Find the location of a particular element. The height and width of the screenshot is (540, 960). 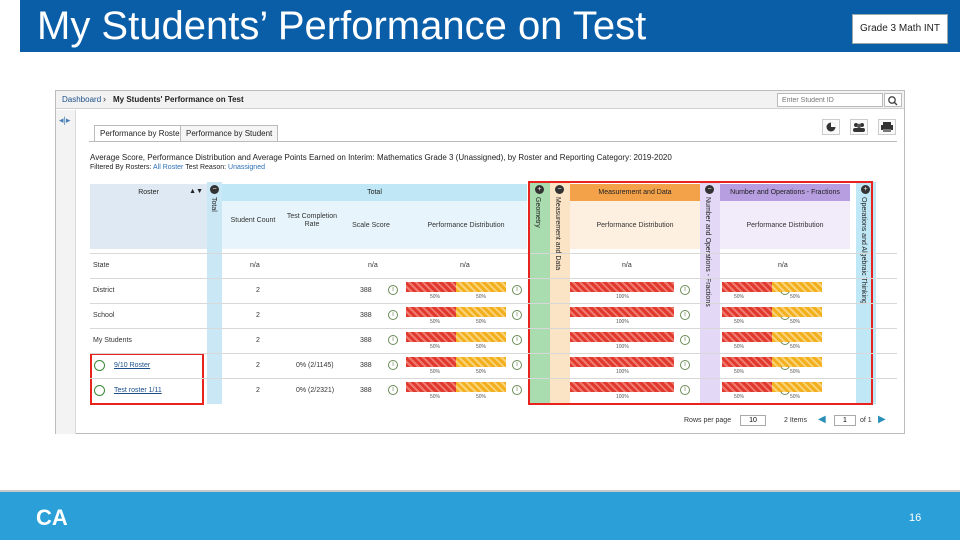

fractions-collapse-icon: − is located at coordinates (709, 189).